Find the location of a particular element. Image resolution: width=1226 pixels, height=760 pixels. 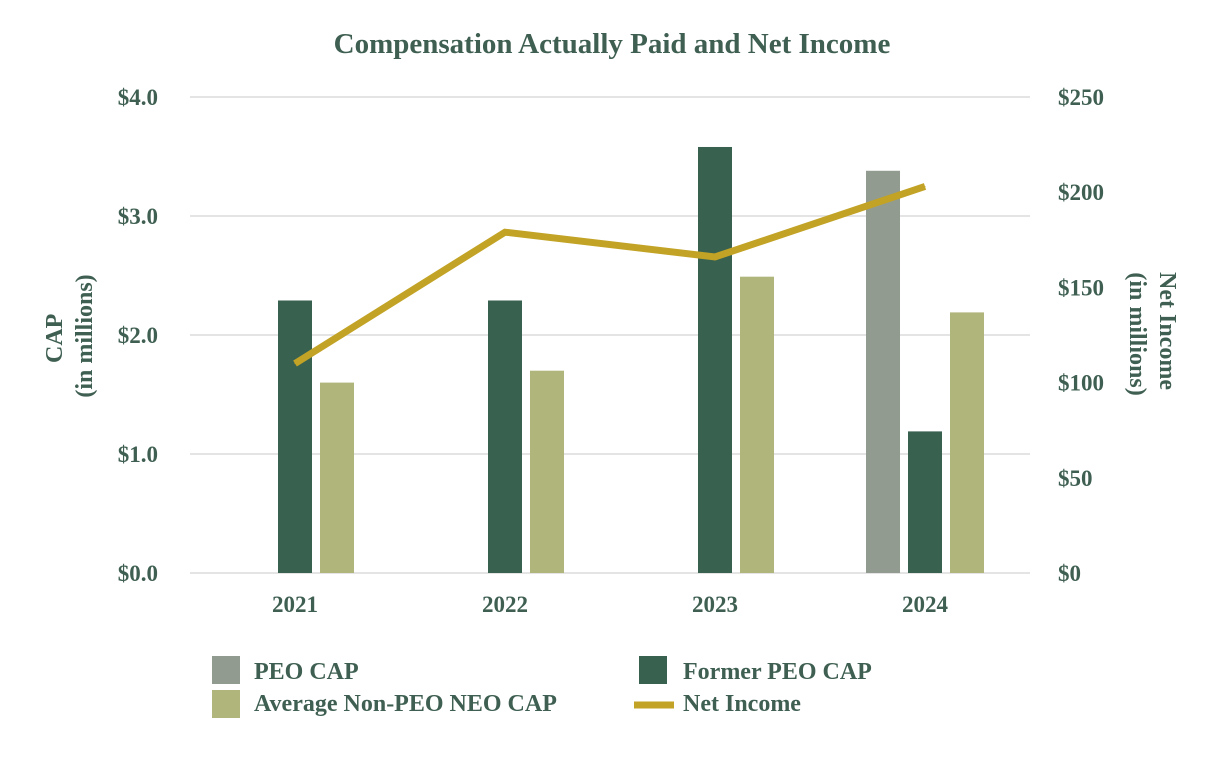

line-net-income is located at coordinates (610, 275).